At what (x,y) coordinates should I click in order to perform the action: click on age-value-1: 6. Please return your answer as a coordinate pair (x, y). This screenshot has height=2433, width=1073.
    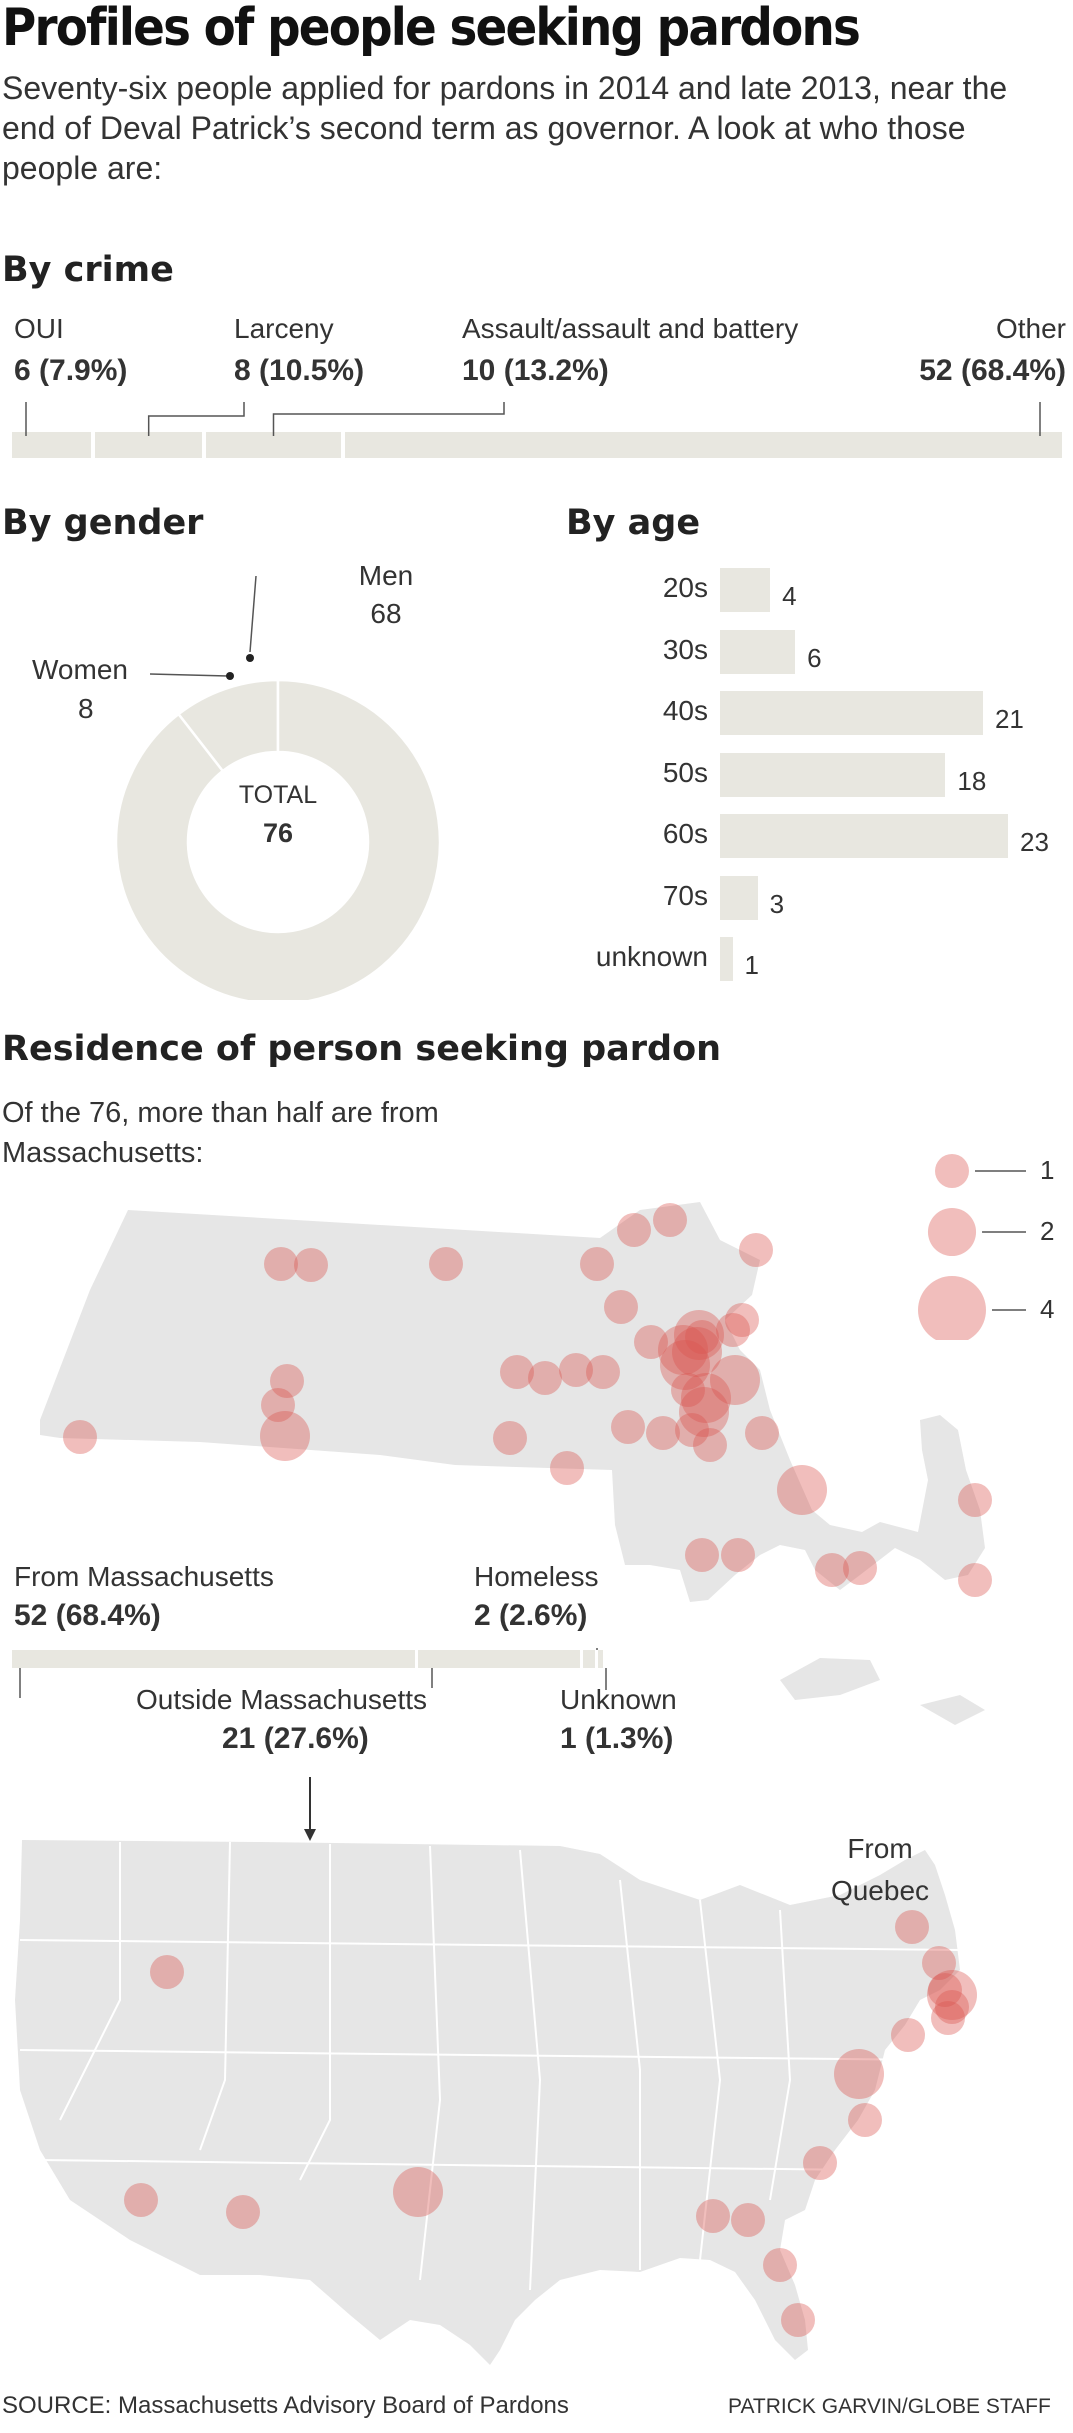
    Looking at the image, I should click on (814, 657).